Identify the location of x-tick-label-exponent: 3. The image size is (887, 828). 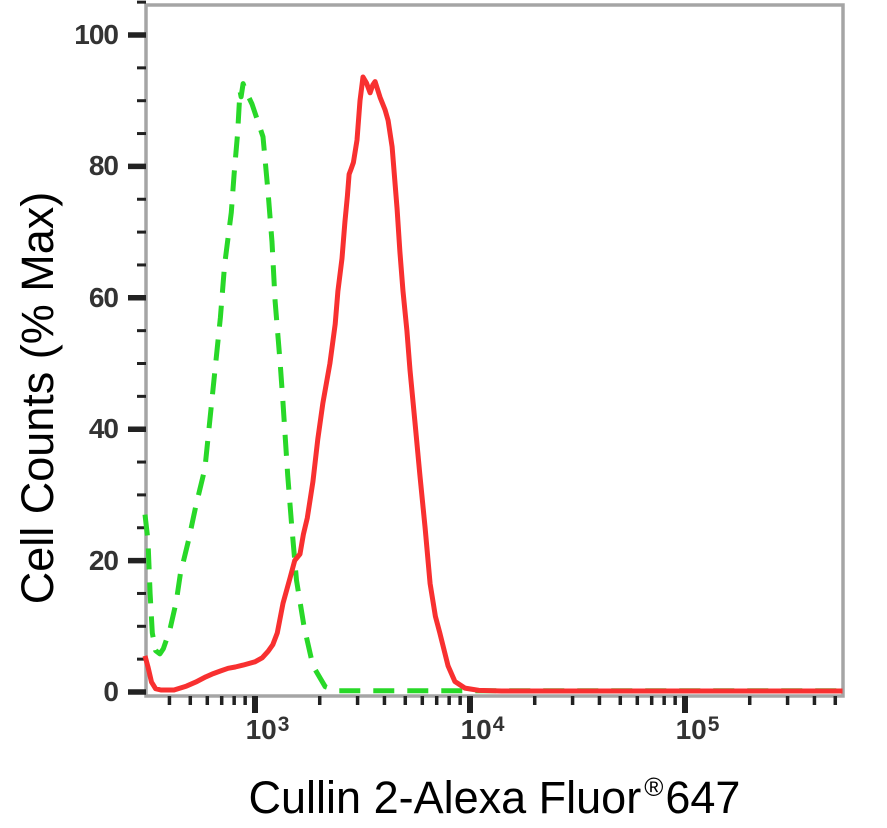
(283, 724).